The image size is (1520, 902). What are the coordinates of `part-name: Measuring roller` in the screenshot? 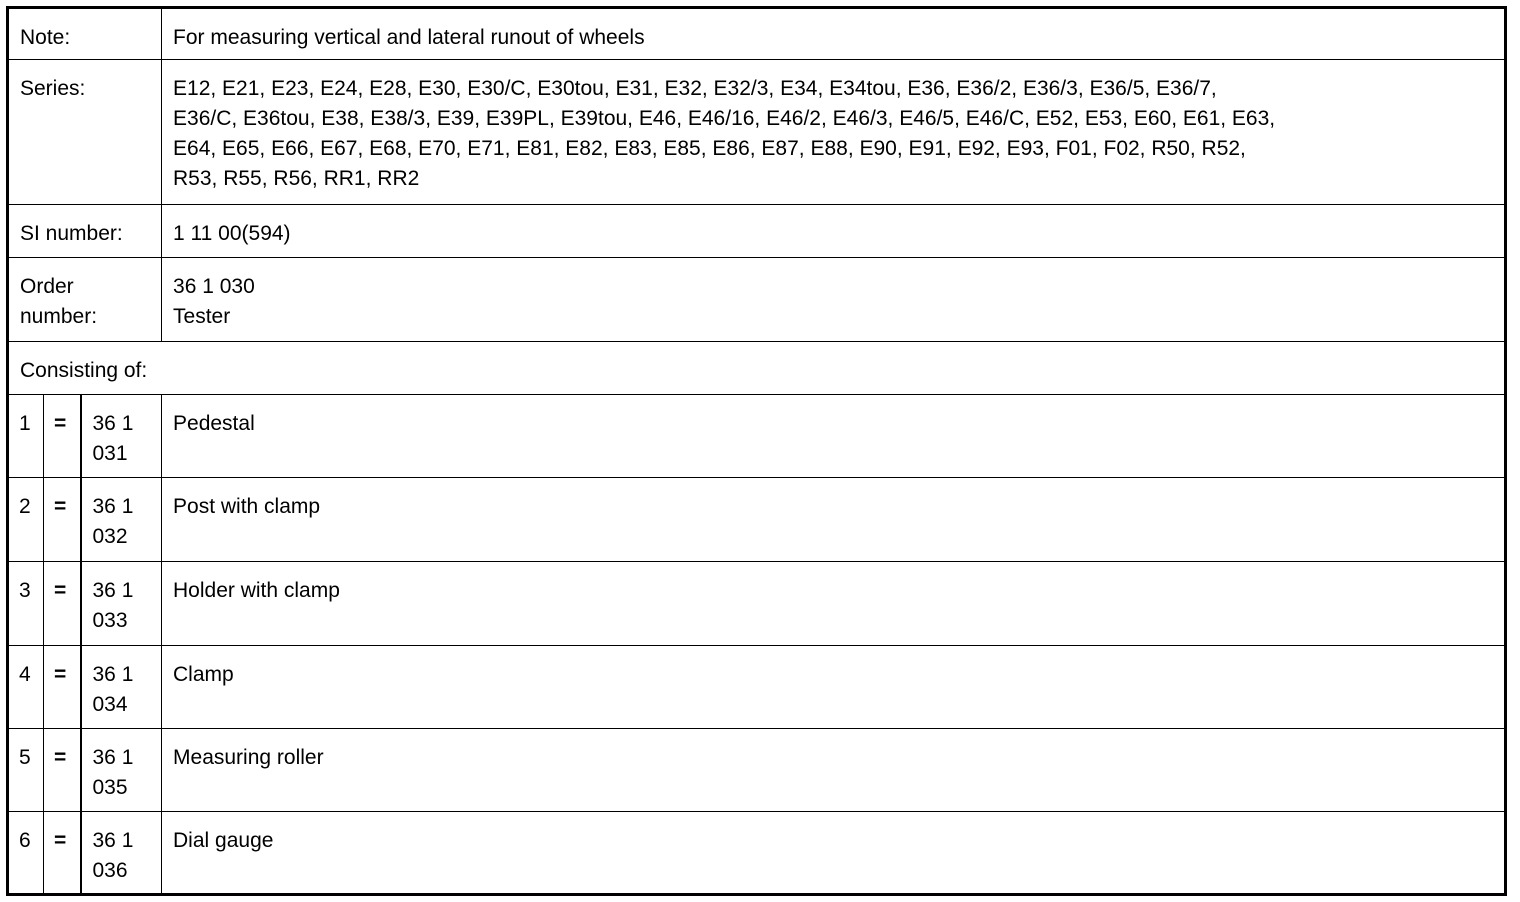 It's located at (833, 770).